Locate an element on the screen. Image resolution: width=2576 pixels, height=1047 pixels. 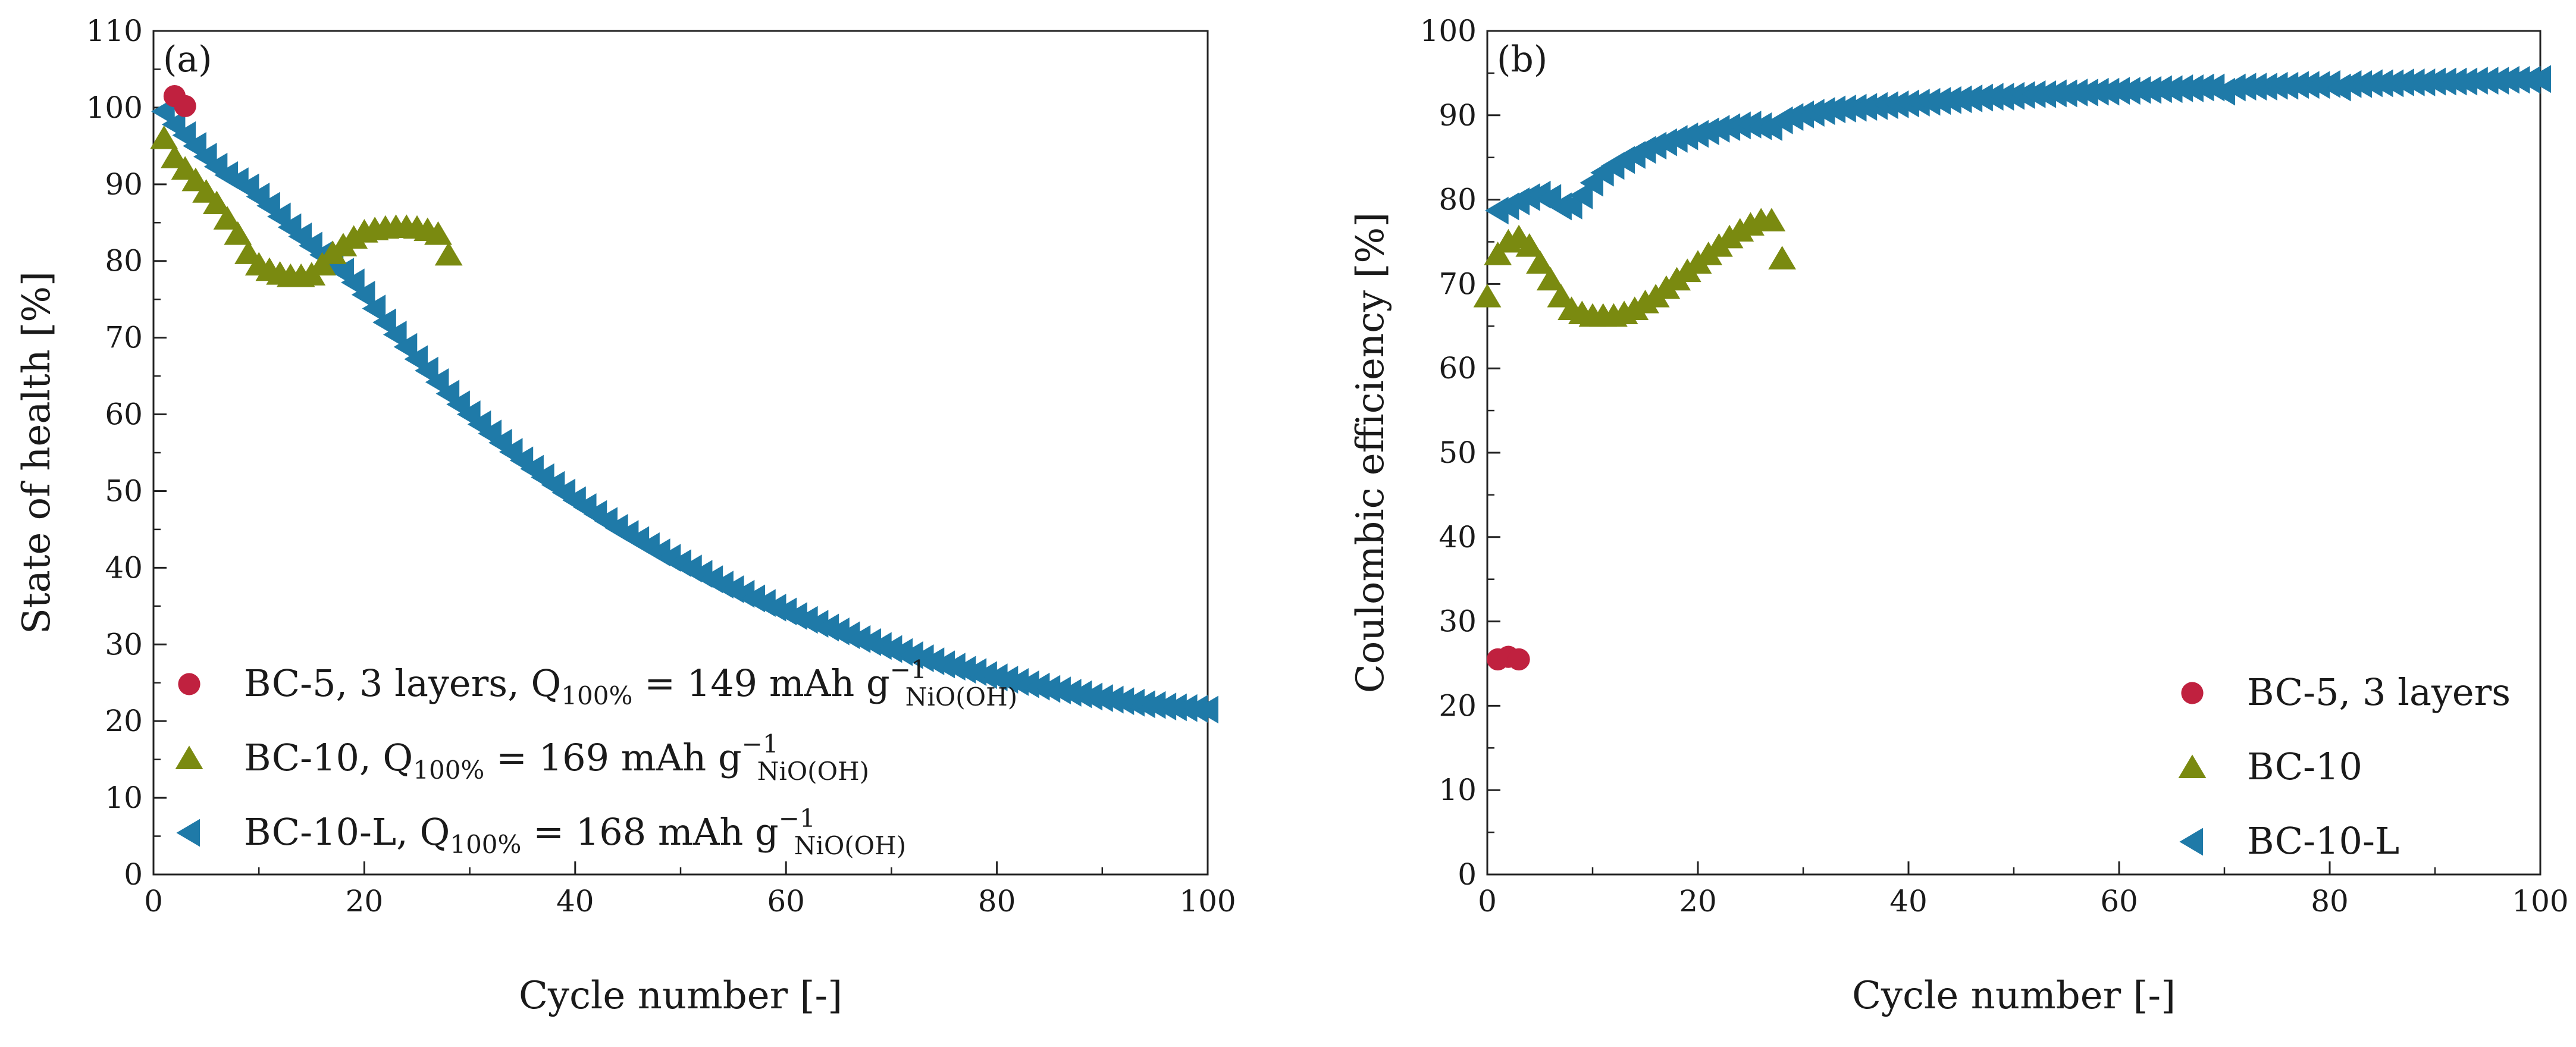
y-tick-label: 90 is located at coordinates (124, 184).